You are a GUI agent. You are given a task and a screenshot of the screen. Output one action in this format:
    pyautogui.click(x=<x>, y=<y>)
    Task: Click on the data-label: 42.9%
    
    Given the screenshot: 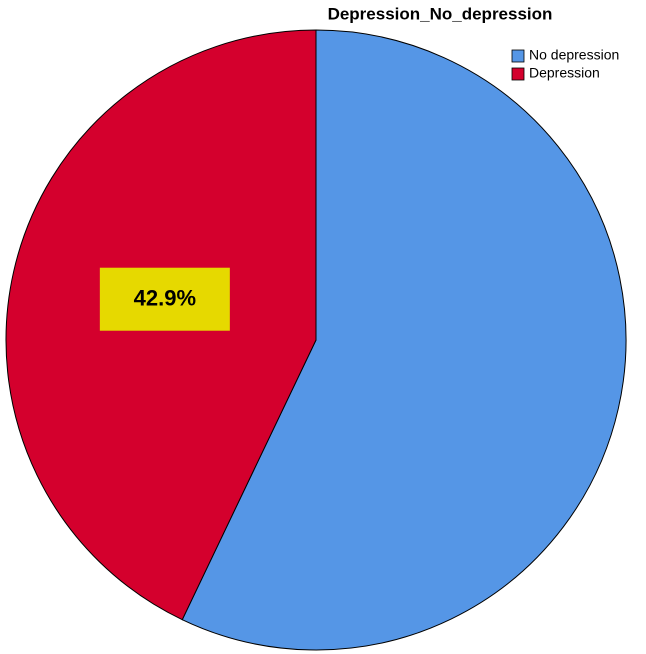 What is the action you would take?
    pyautogui.click(x=165, y=298)
    